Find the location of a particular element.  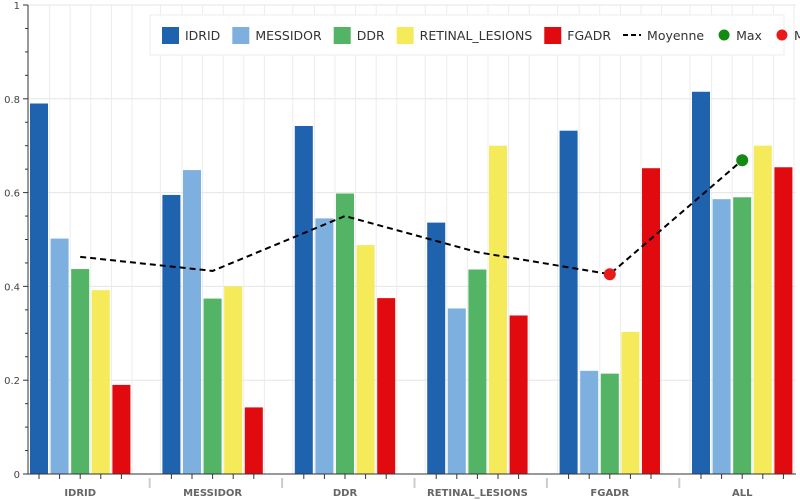

legend-swatch-messidor is located at coordinates (241, 35).